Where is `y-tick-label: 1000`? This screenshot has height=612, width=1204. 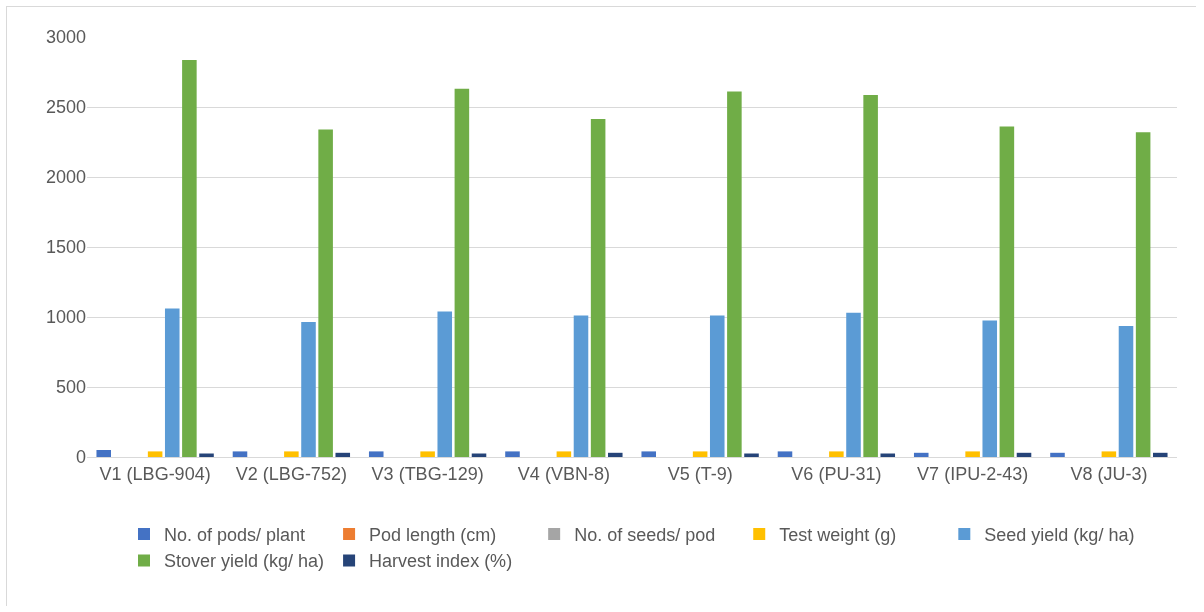 y-tick-label: 1000 is located at coordinates (65, 317).